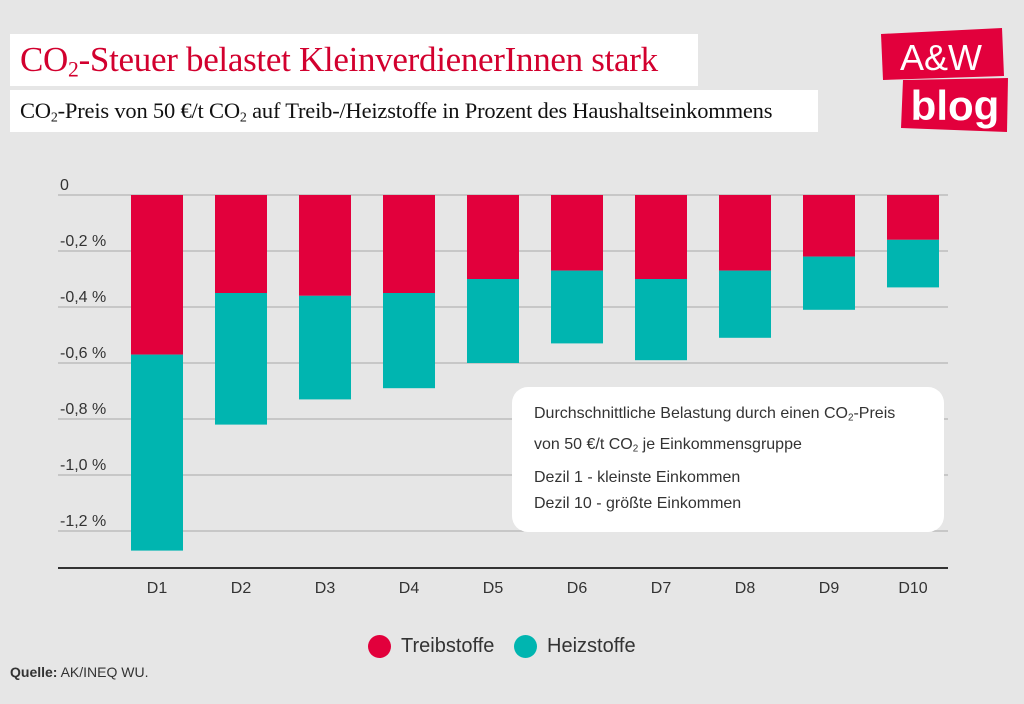  I want to click on y-tick-labels: 0 -0,2 % -0,4 % -0,6 % -0,8 % -1,0 % -1,2 %, so click(83, 353).